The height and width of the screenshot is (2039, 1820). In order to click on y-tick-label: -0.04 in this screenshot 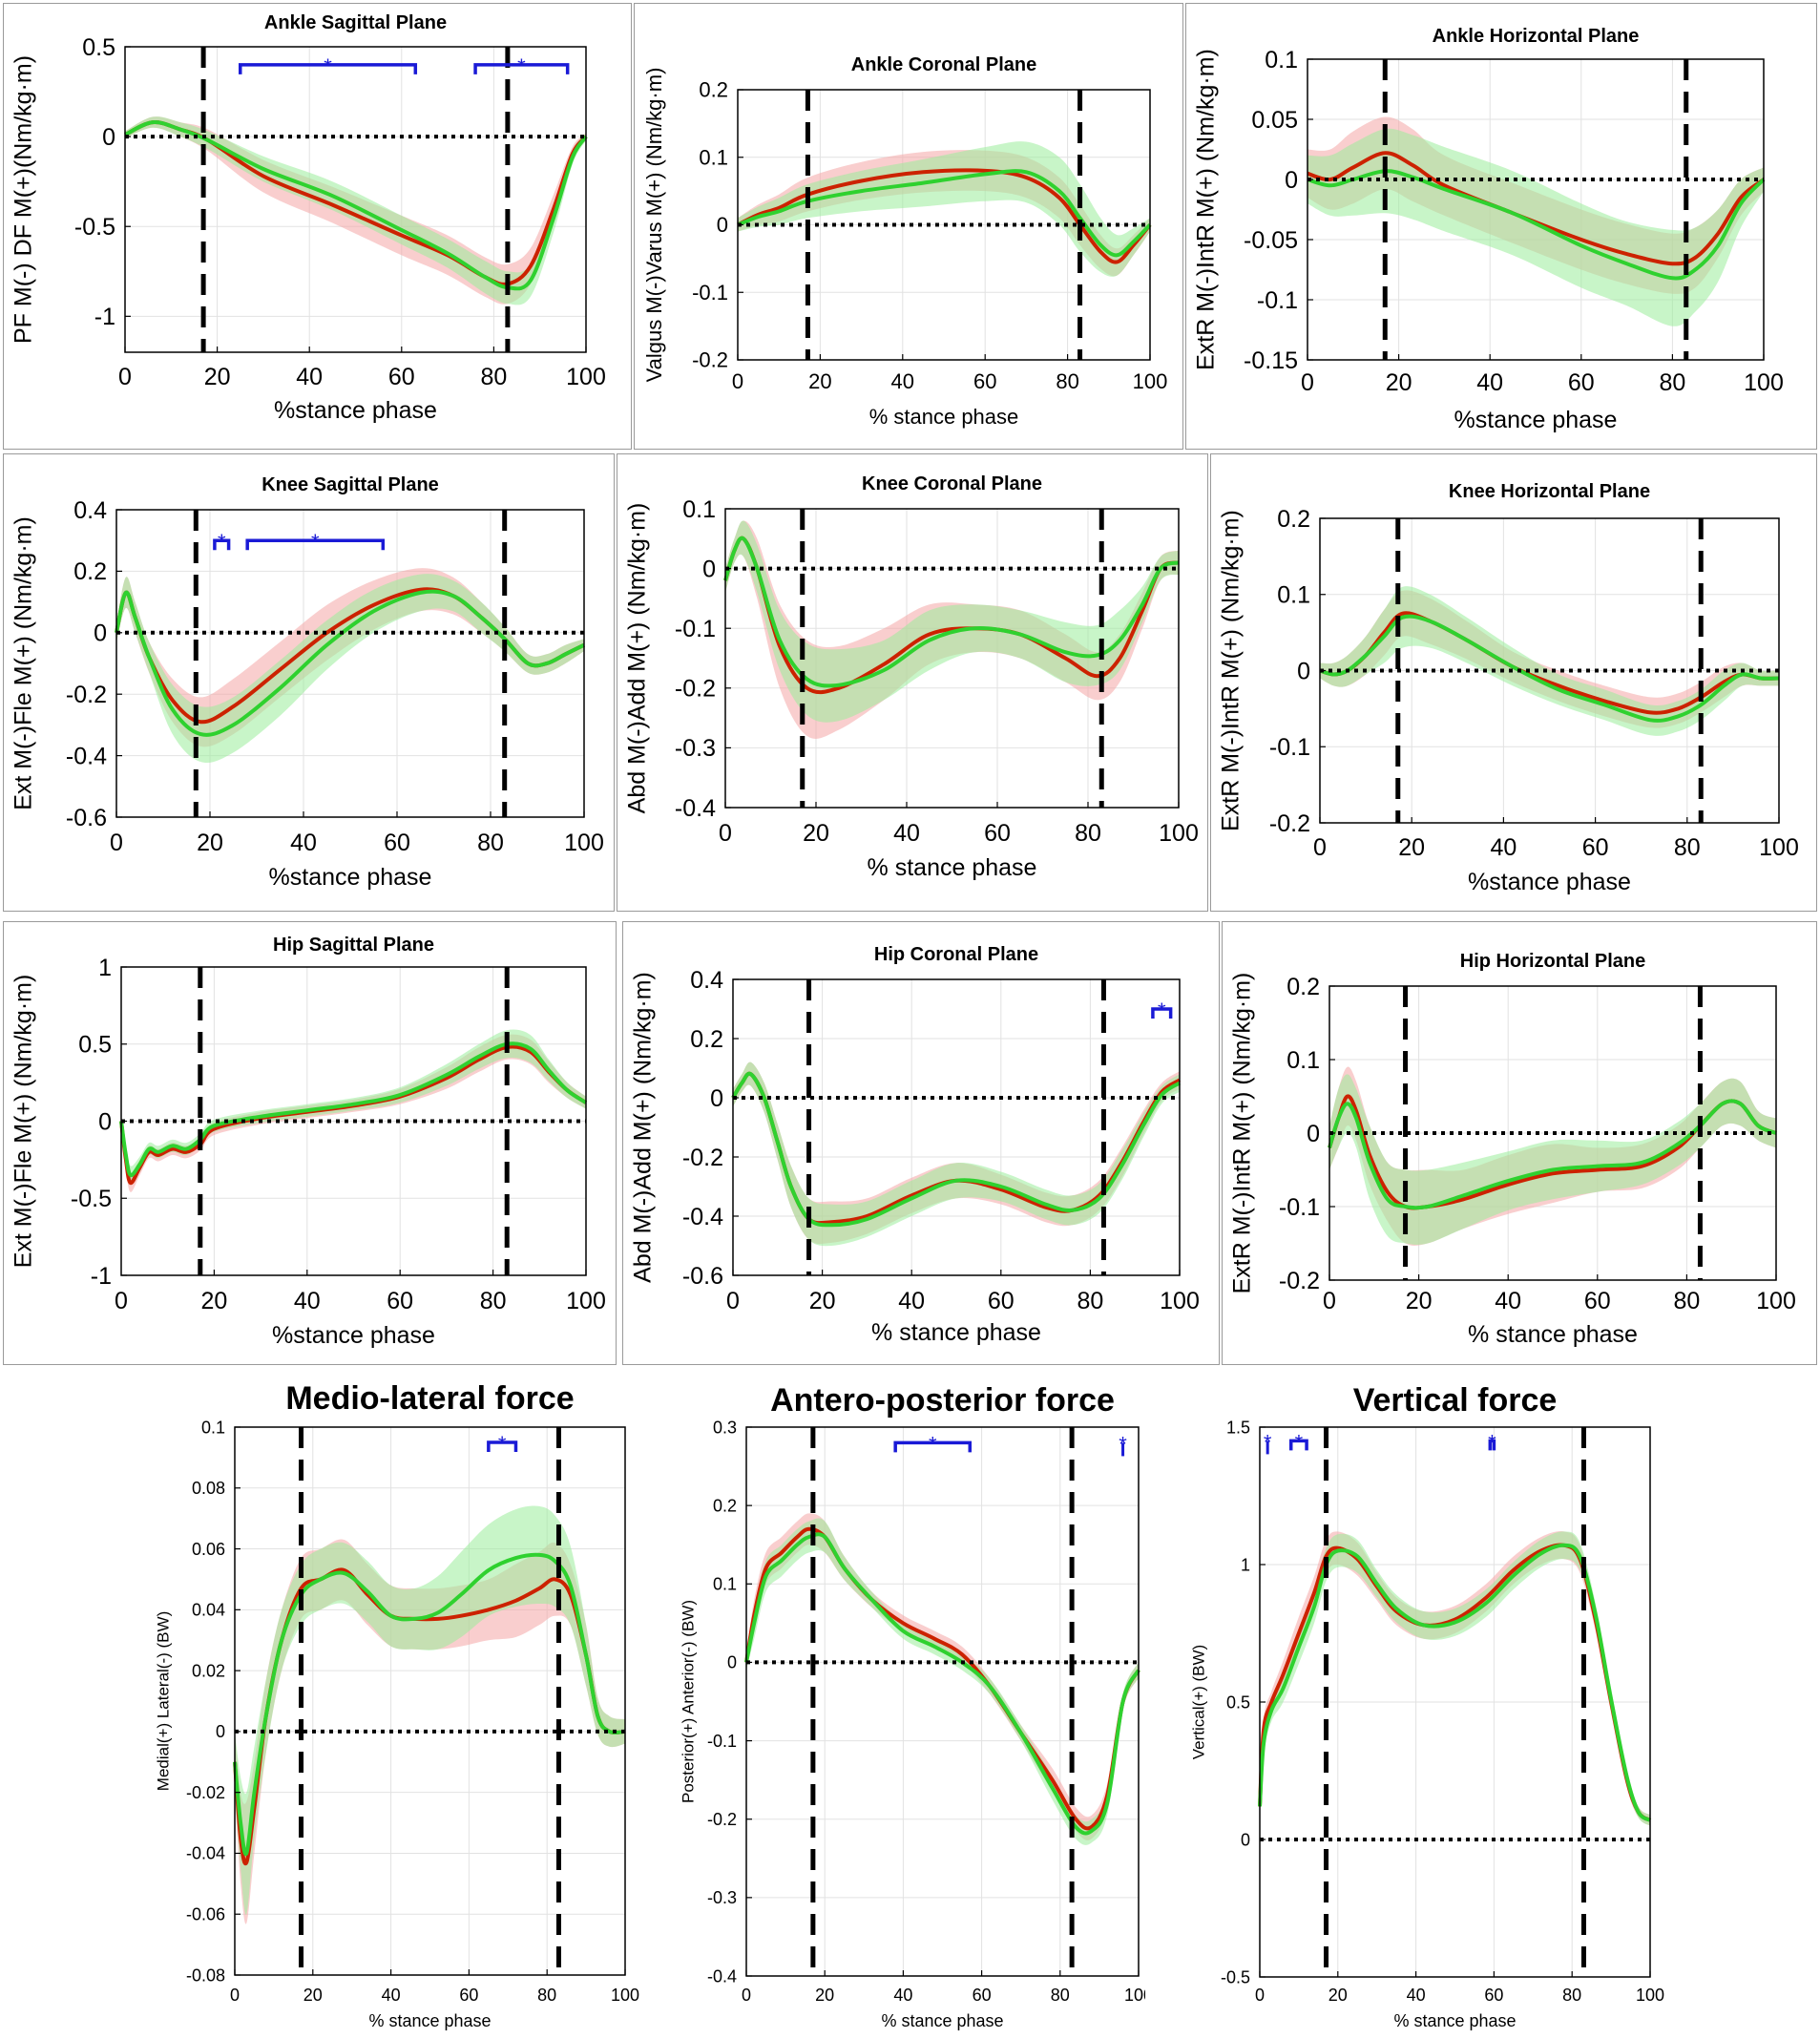, I will do `click(205, 1853)`.